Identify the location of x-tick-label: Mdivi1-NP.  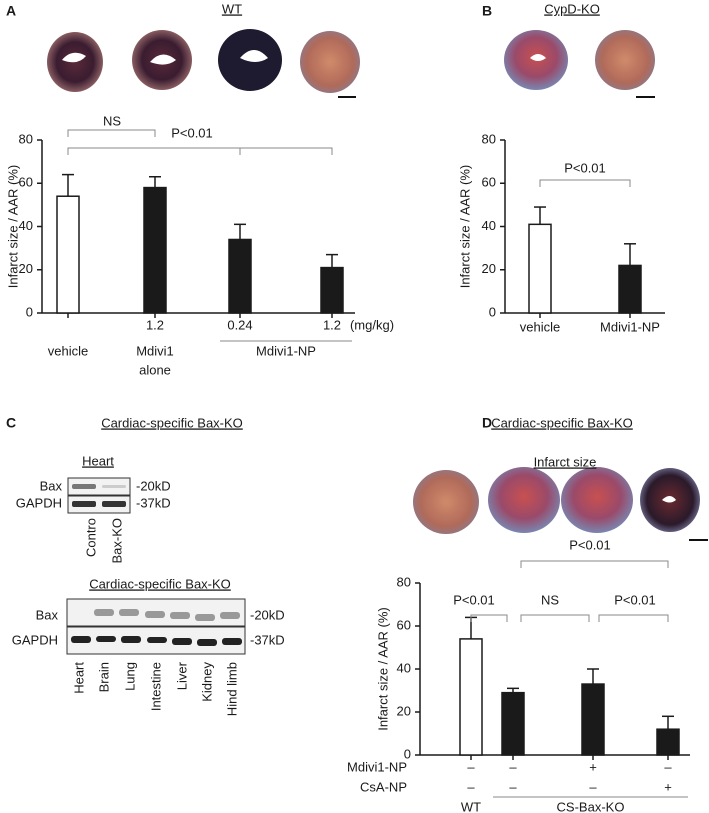
(630, 326).